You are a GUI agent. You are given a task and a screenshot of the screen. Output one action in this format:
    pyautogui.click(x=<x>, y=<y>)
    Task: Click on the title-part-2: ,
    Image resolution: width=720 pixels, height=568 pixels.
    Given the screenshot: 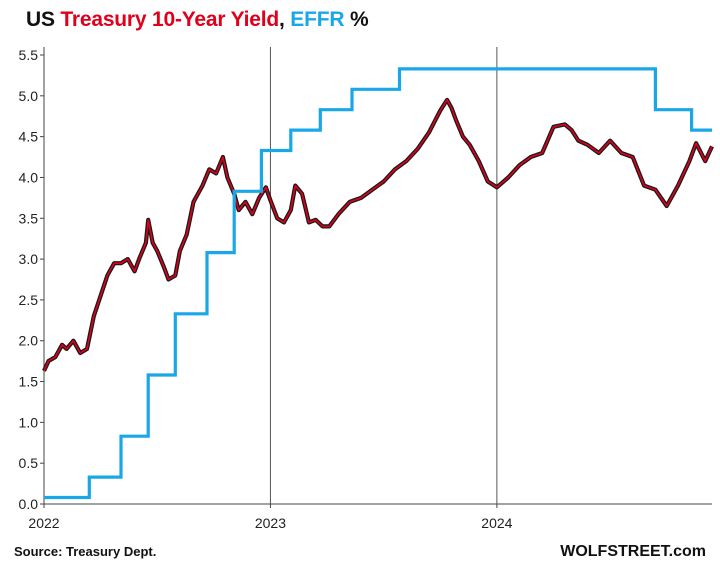 What is the action you would take?
    pyautogui.click(x=285, y=19)
    